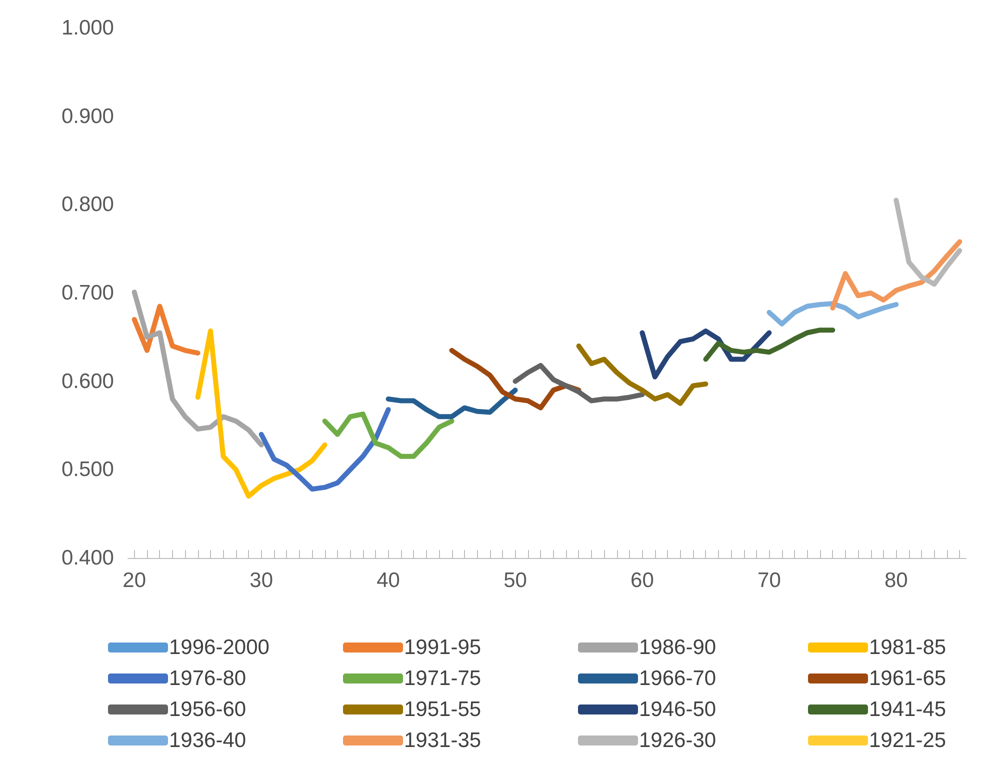 This screenshot has height=780, width=987. Describe the element at coordinates (87, 116) in the screenshot. I see `y-tick-label: 0.900` at that location.